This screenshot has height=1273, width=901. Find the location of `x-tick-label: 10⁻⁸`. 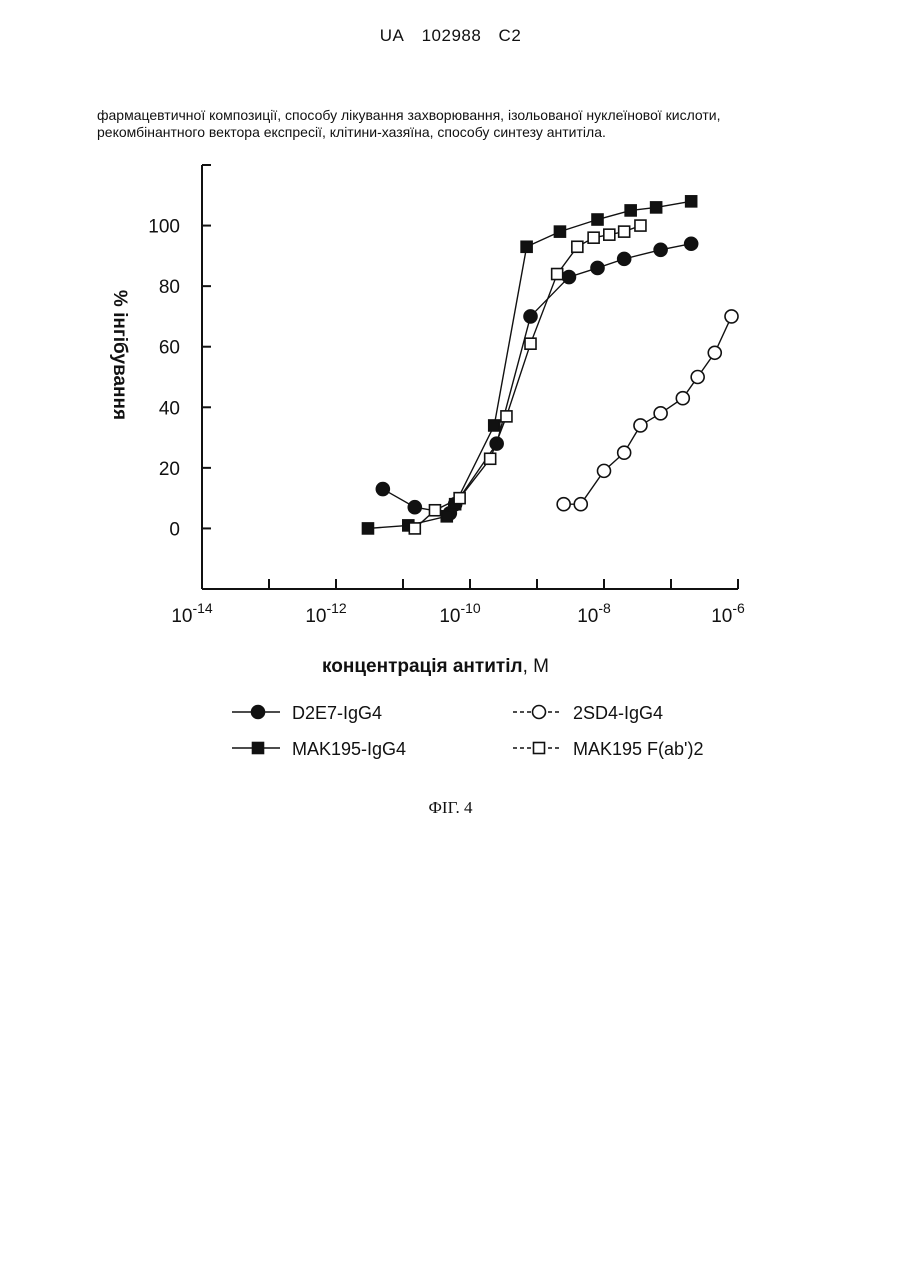

x-tick-label: 10⁻⁸ is located at coordinates (594, 613).